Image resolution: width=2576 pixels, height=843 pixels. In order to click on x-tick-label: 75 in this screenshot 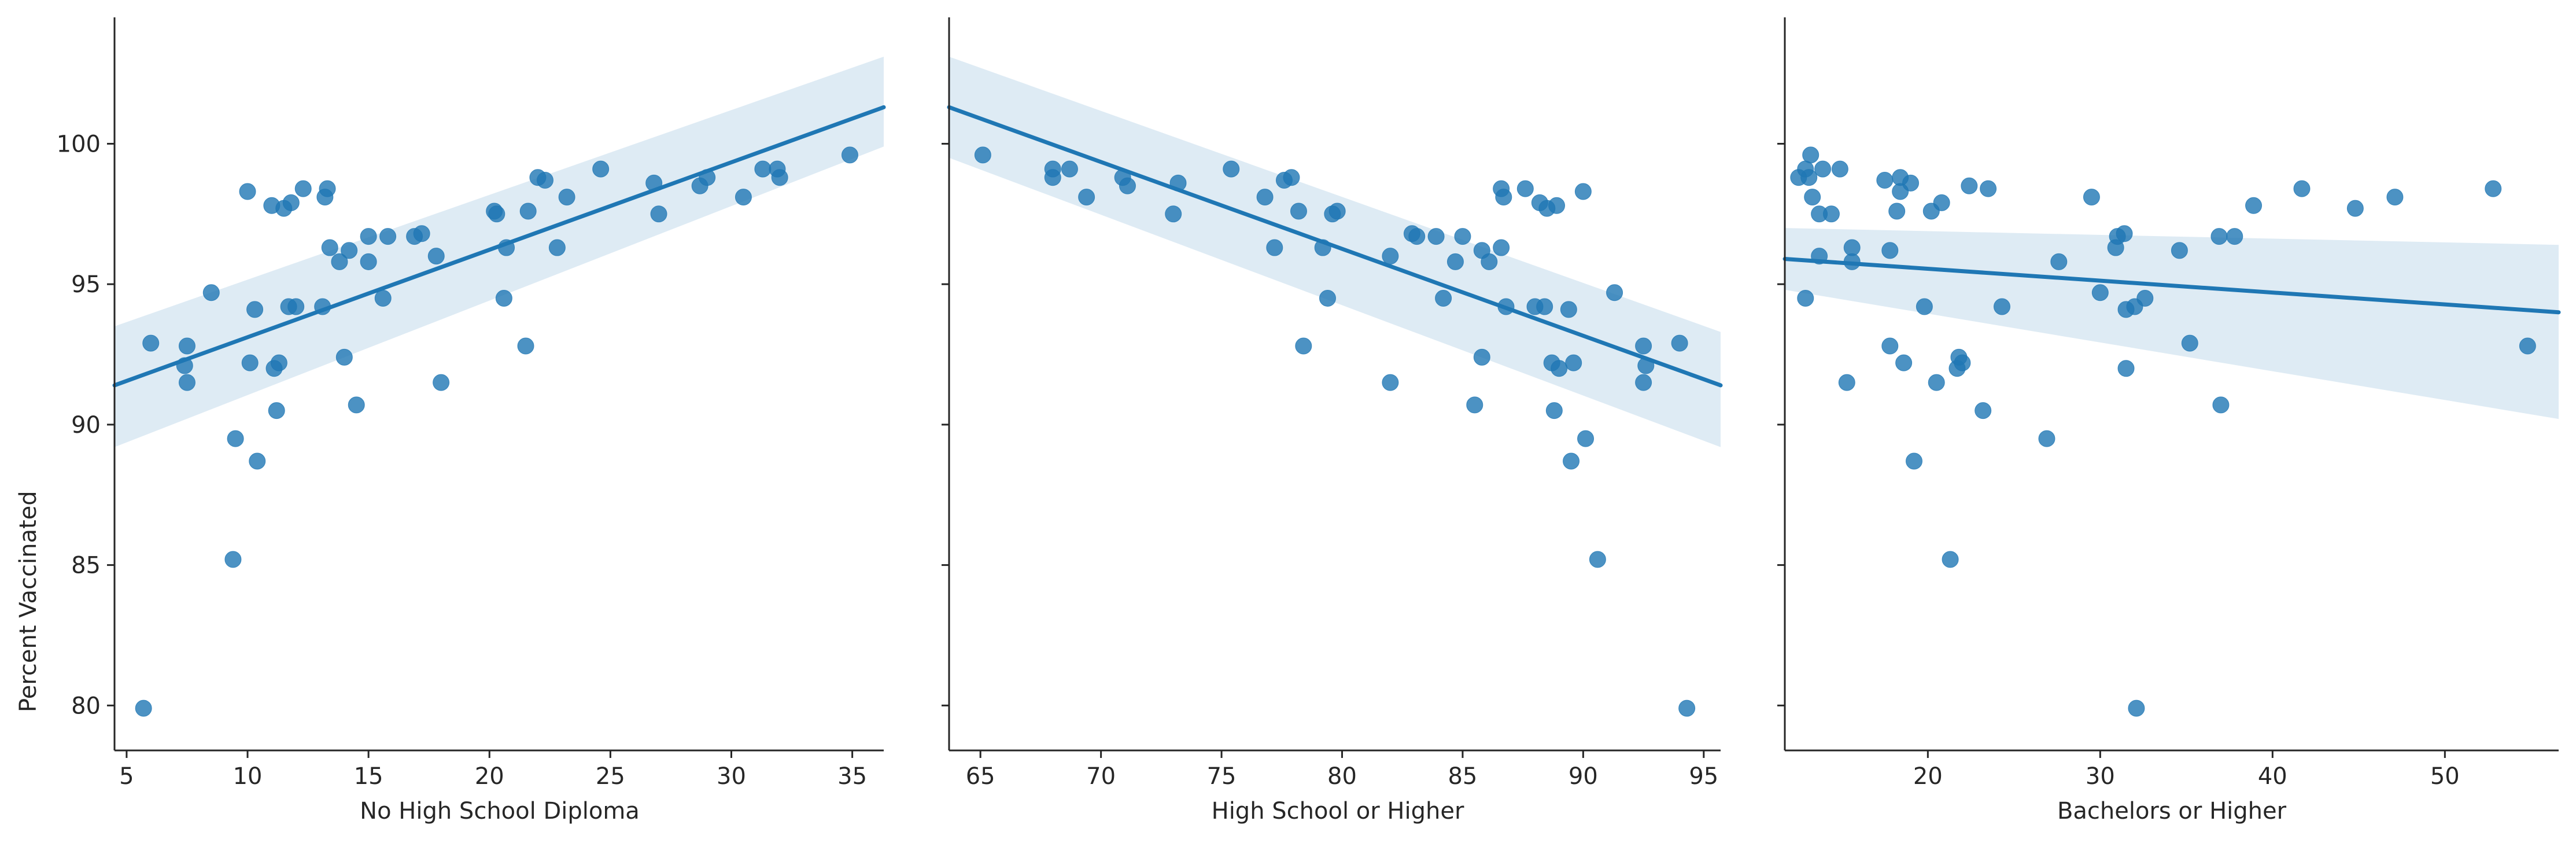, I will do `click(1222, 777)`.